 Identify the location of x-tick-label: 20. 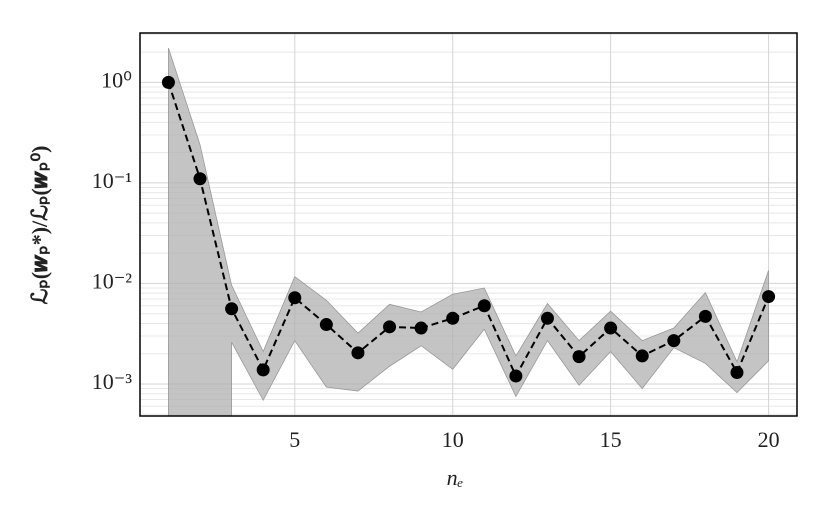
(769, 439).